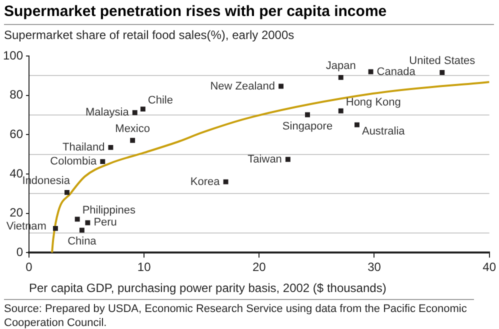 The width and height of the screenshot is (499, 329). What do you see at coordinates (105, 222) in the screenshot?
I see `annotation: Peru` at bounding box center [105, 222].